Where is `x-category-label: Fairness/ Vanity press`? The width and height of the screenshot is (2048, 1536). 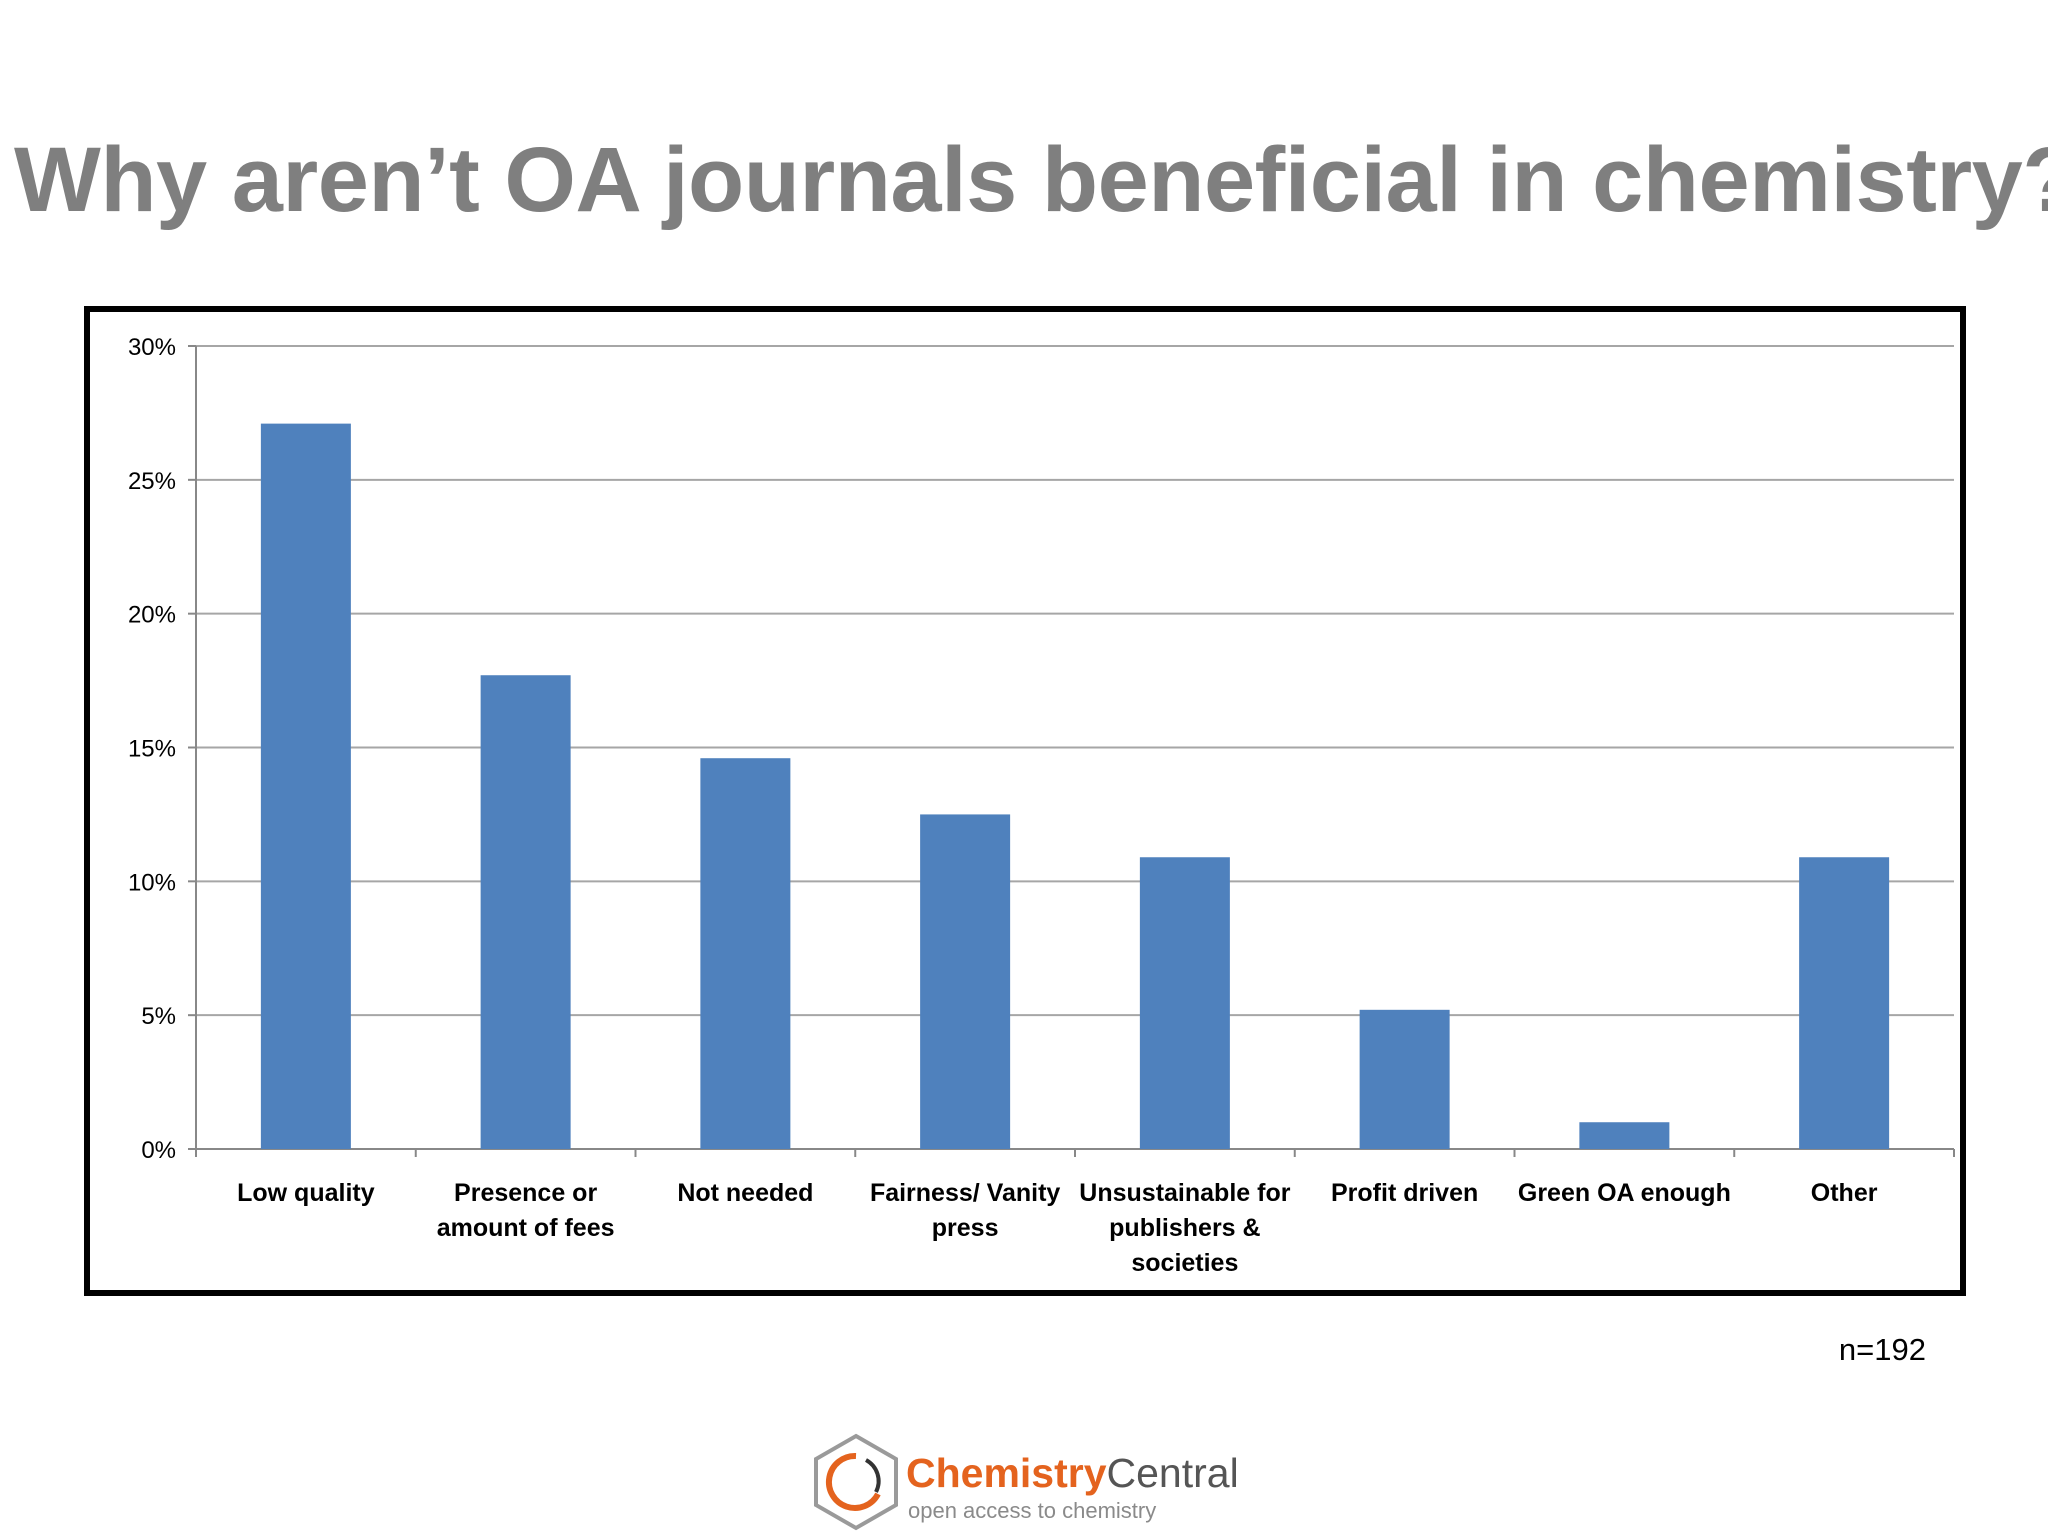 x-category-label: Fairness/ Vanity press is located at coordinates (965, 1210).